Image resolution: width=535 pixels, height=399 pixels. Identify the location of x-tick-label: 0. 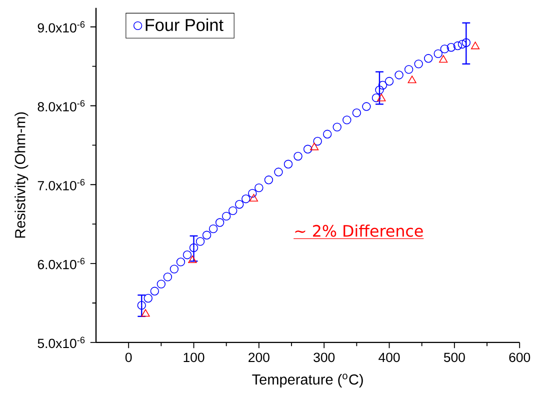
(128, 357).